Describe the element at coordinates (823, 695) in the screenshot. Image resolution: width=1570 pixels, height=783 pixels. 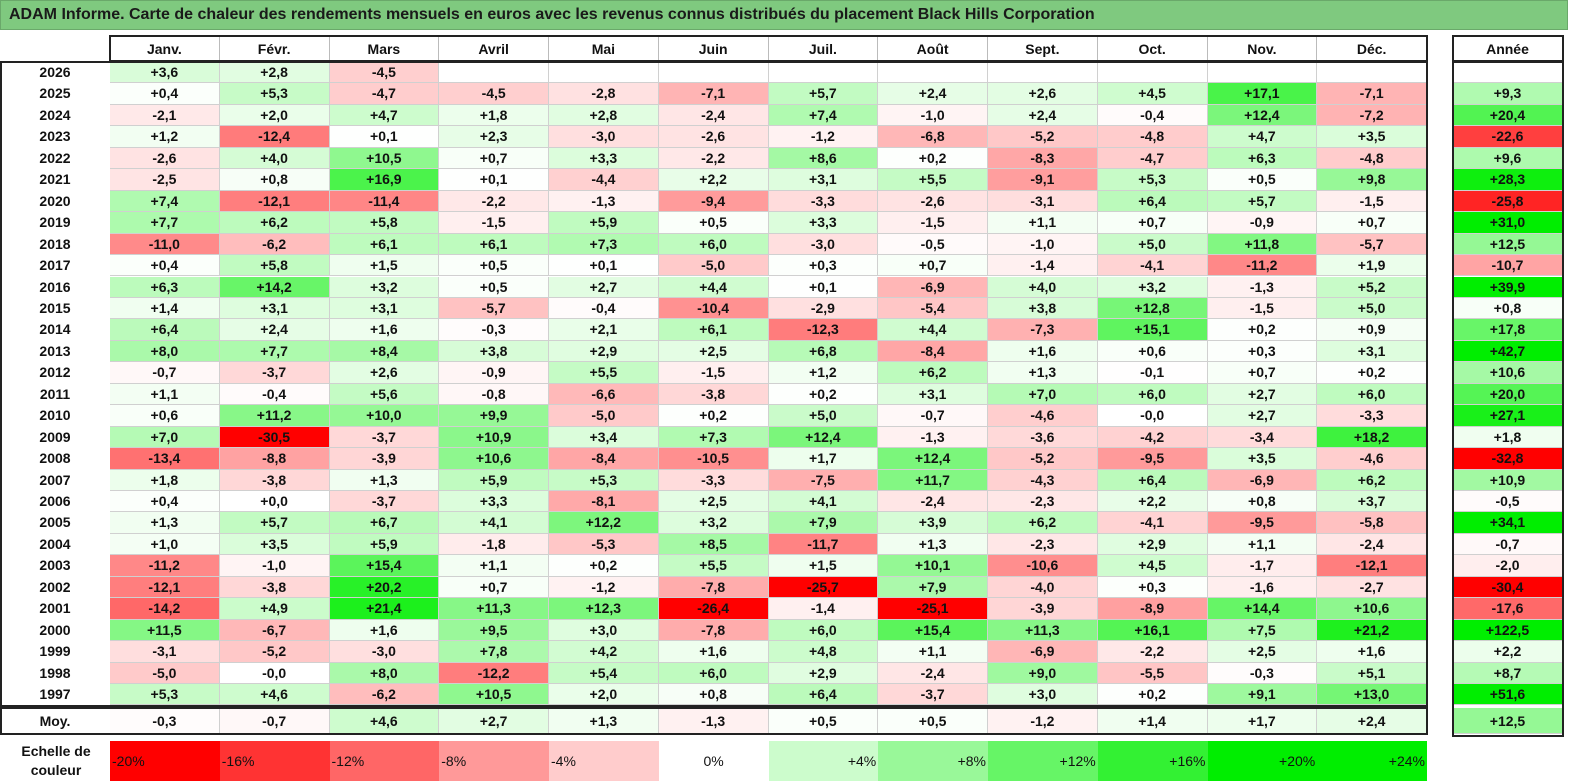
I see `heatmap-cell: +6,4` at that location.